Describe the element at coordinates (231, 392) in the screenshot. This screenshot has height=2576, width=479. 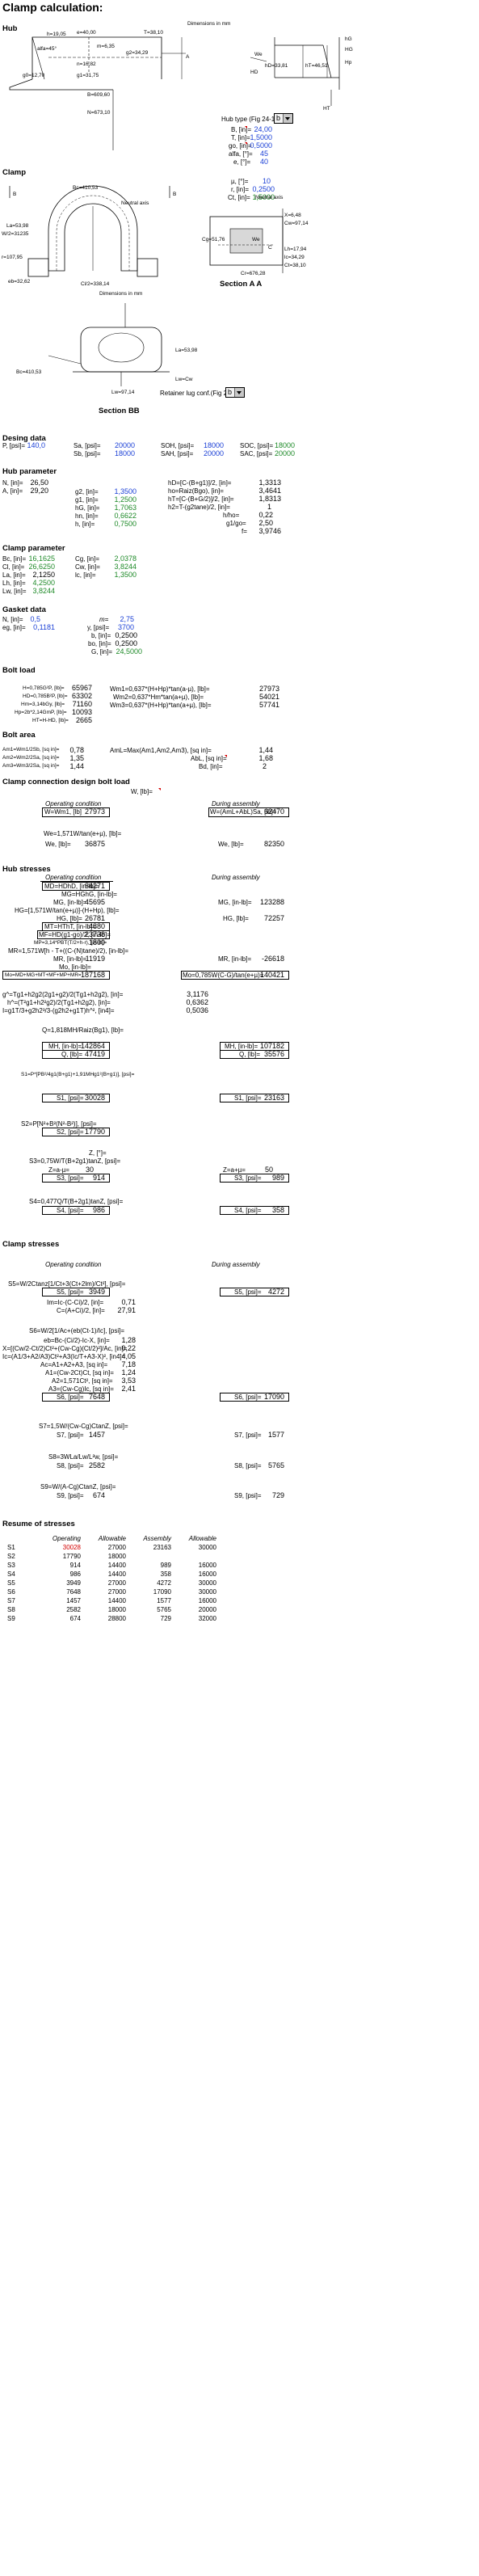
I see `lug-type-value: b` at that location.